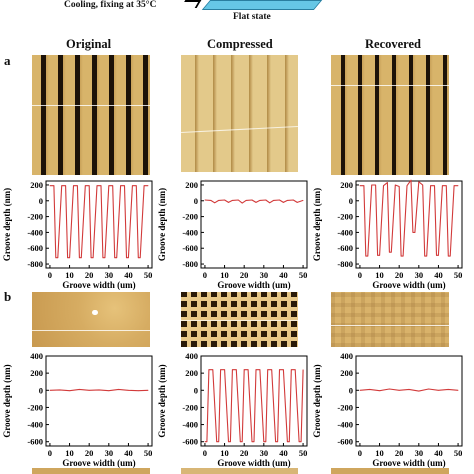  Describe the element at coordinates (190, 264) in the screenshot. I see `y-tick-label: -800` at that location.